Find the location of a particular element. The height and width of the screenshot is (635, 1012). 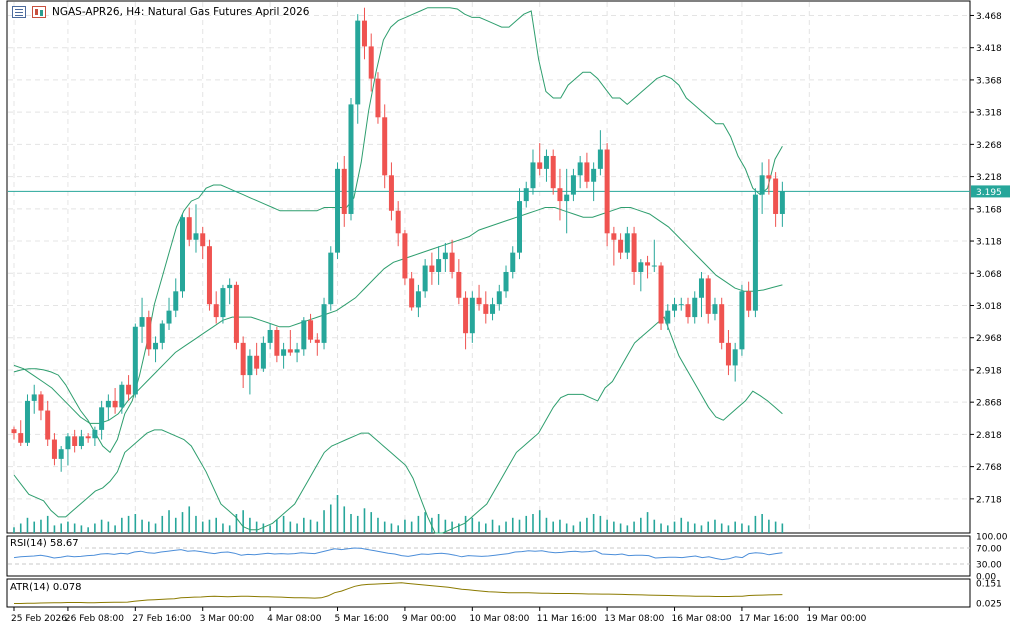

atr-panel-frame is located at coordinates (488, 593).